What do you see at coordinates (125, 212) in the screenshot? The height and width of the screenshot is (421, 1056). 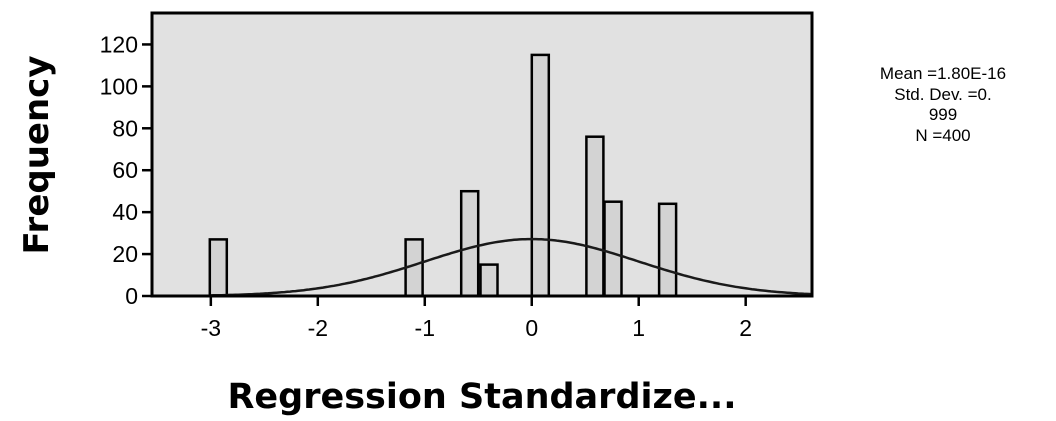 I see `y-tick-label: 40` at bounding box center [125, 212].